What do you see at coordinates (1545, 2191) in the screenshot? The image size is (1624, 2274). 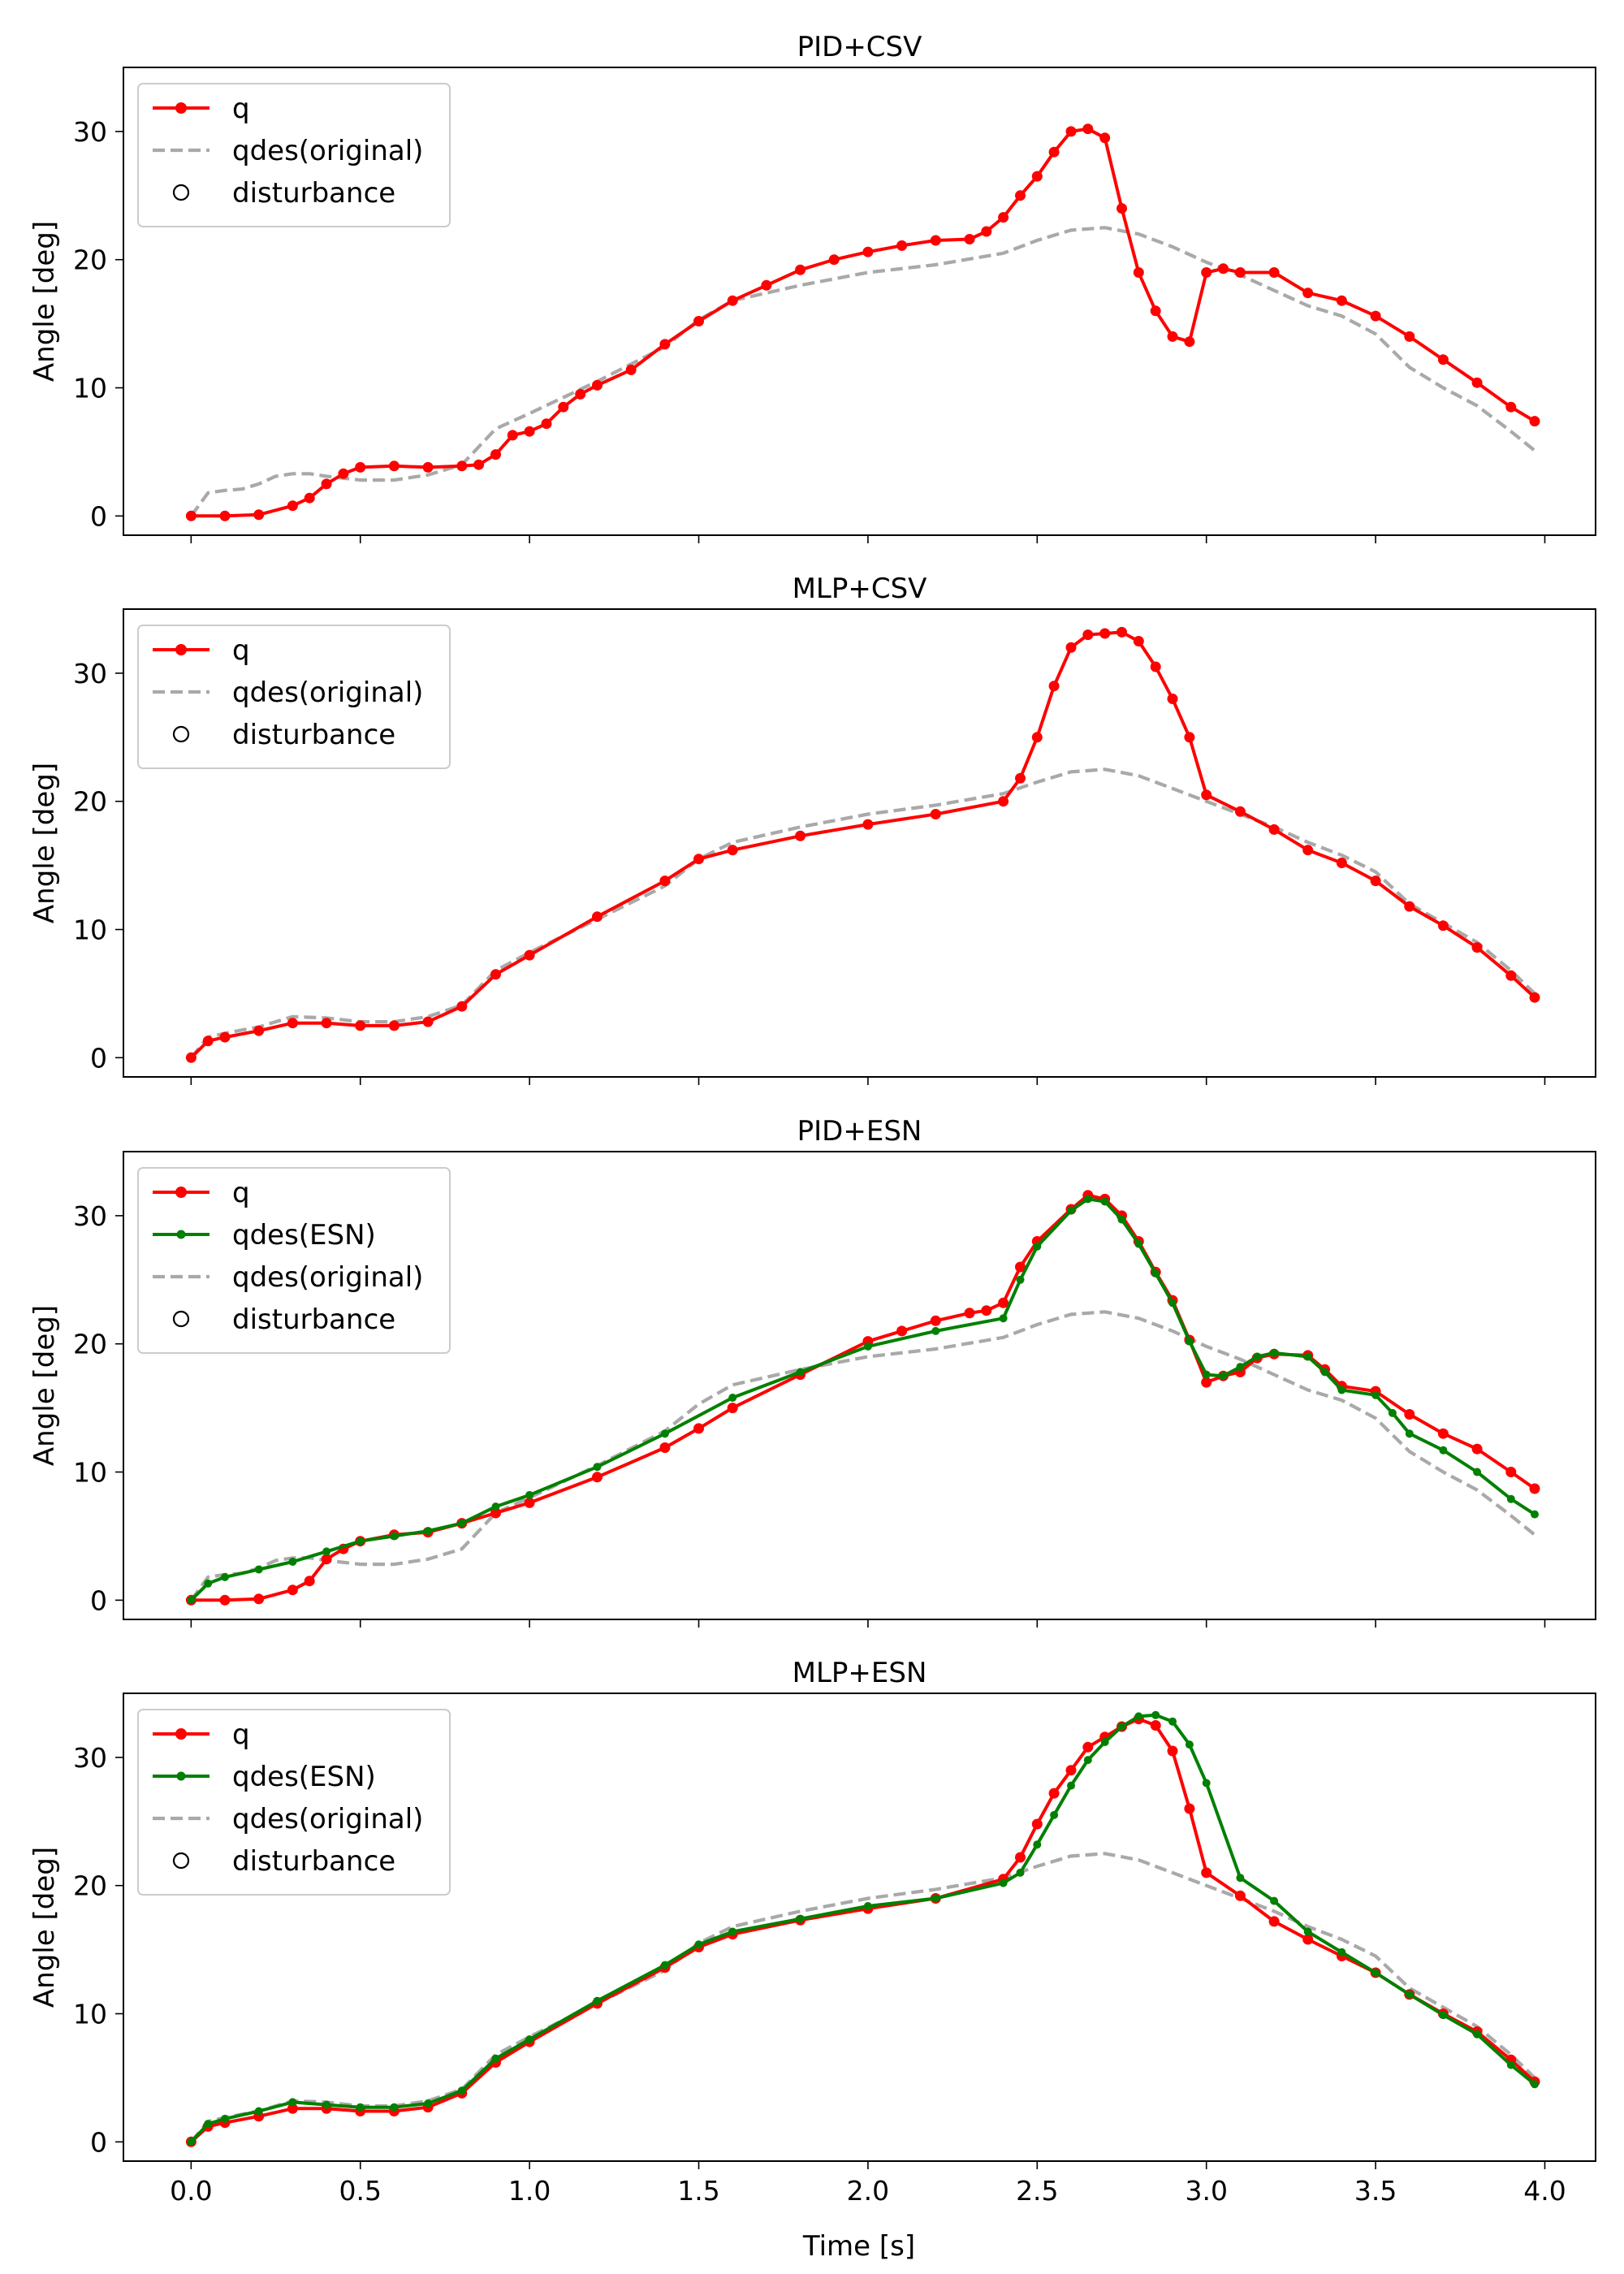 I see `x-tick-label: 4.0` at bounding box center [1545, 2191].